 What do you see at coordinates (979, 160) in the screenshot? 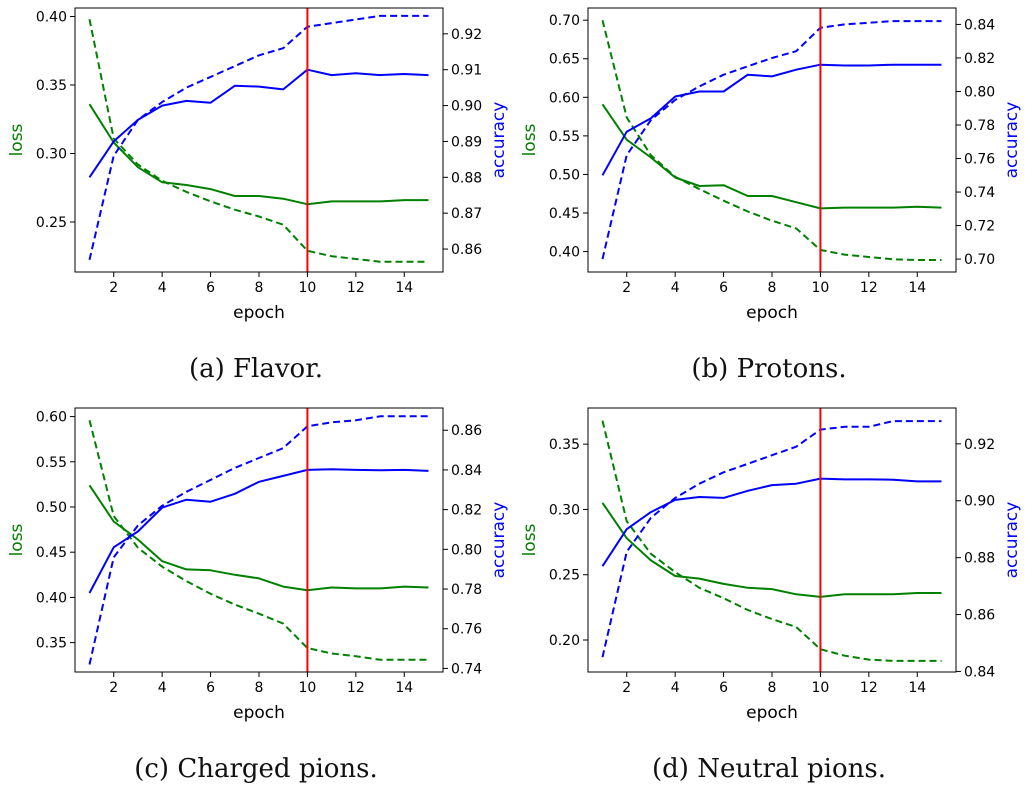
I see `y-right-tick-label: 0.76` at bounding box center [979, 160].